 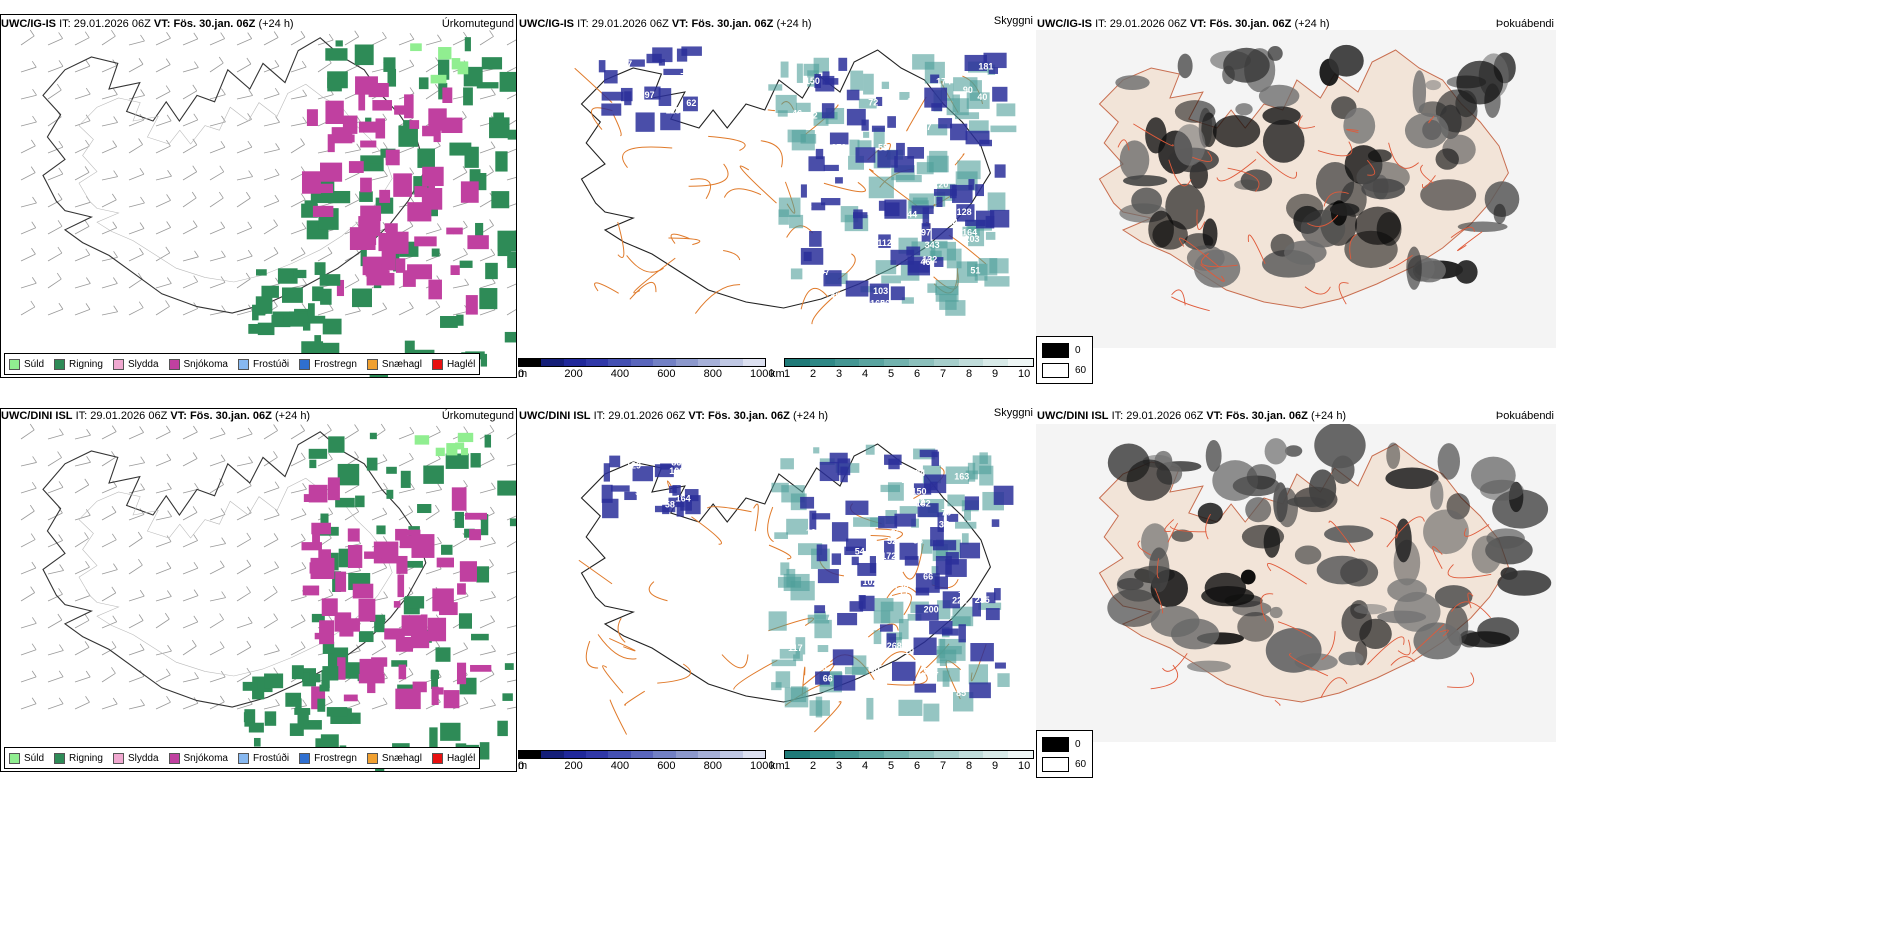 What do you see at coordinates (989, 584) in the screenshot?
I see `ceiling-label: 60` at bounding box center [989, 584].